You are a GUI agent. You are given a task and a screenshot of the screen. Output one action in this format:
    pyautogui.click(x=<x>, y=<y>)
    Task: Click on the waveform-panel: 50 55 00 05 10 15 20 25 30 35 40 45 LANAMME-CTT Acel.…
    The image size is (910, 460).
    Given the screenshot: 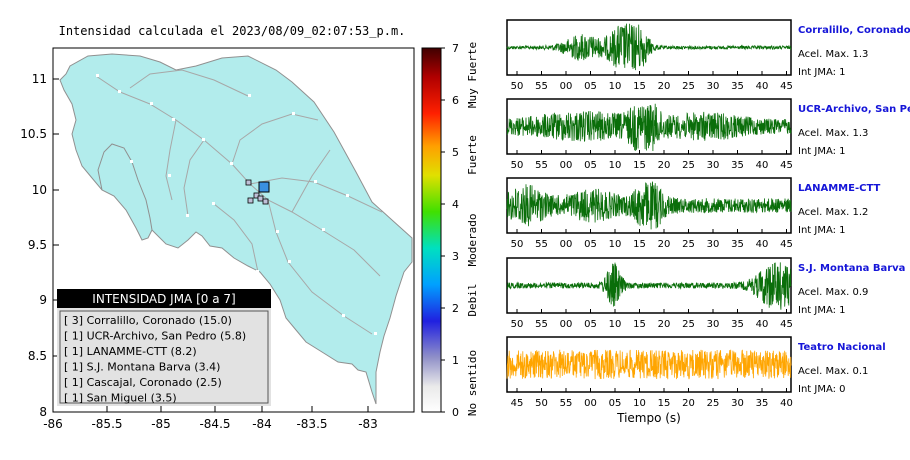 What is the action you would take?
    pyautogui.click(x=693, y=213)
    